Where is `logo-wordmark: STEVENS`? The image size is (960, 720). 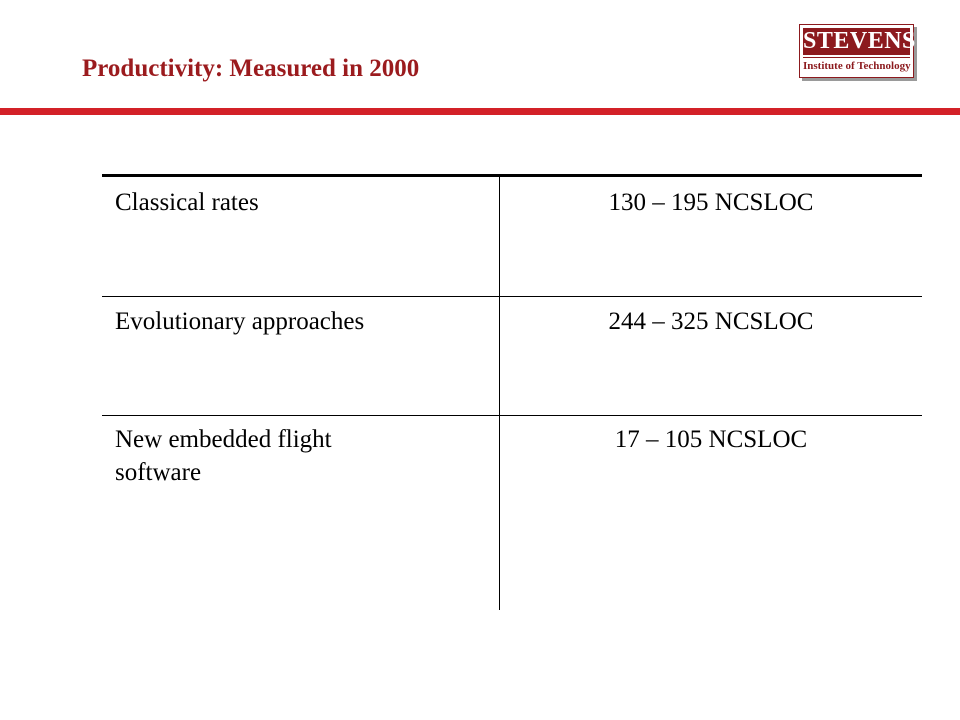 logo-wordmark: STEVENS is located at coordinates (859, 41).